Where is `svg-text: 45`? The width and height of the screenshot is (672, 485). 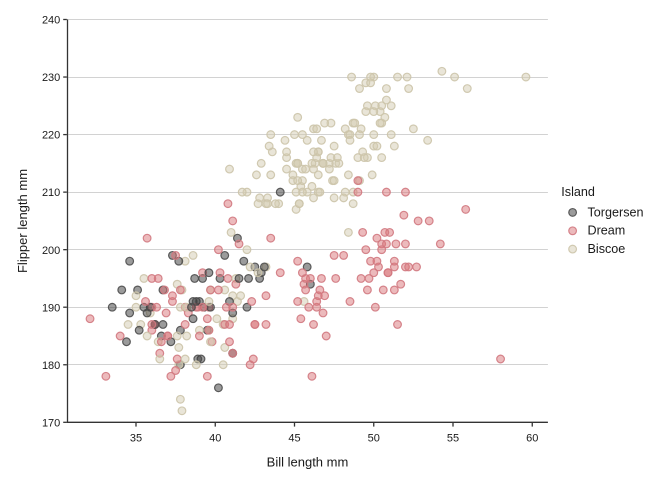 svg-text: 45 is located at coordinates (294, 438).